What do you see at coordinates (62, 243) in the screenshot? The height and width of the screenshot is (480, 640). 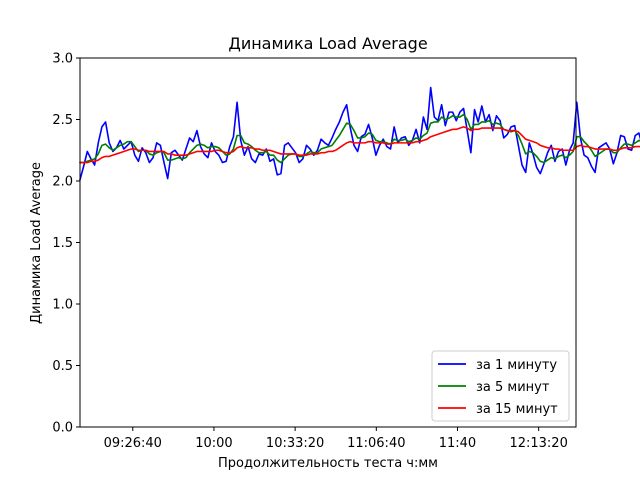 I see `y-tick-label: 1.5` at bounding box center [62, 243].